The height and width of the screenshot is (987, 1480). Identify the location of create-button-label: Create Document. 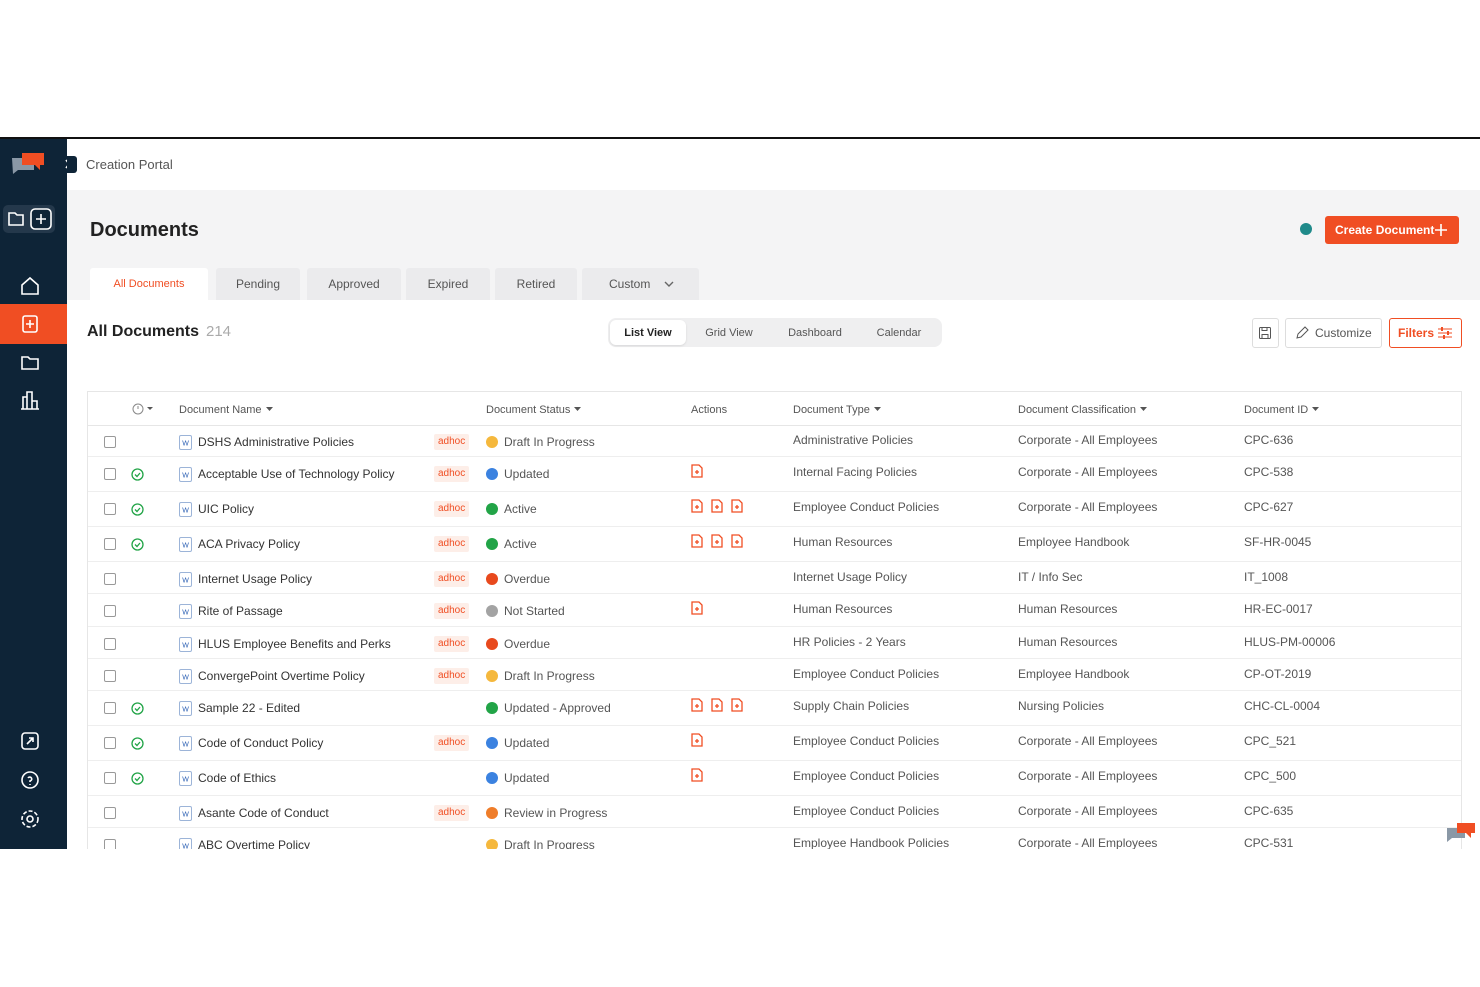
(1384, 230).